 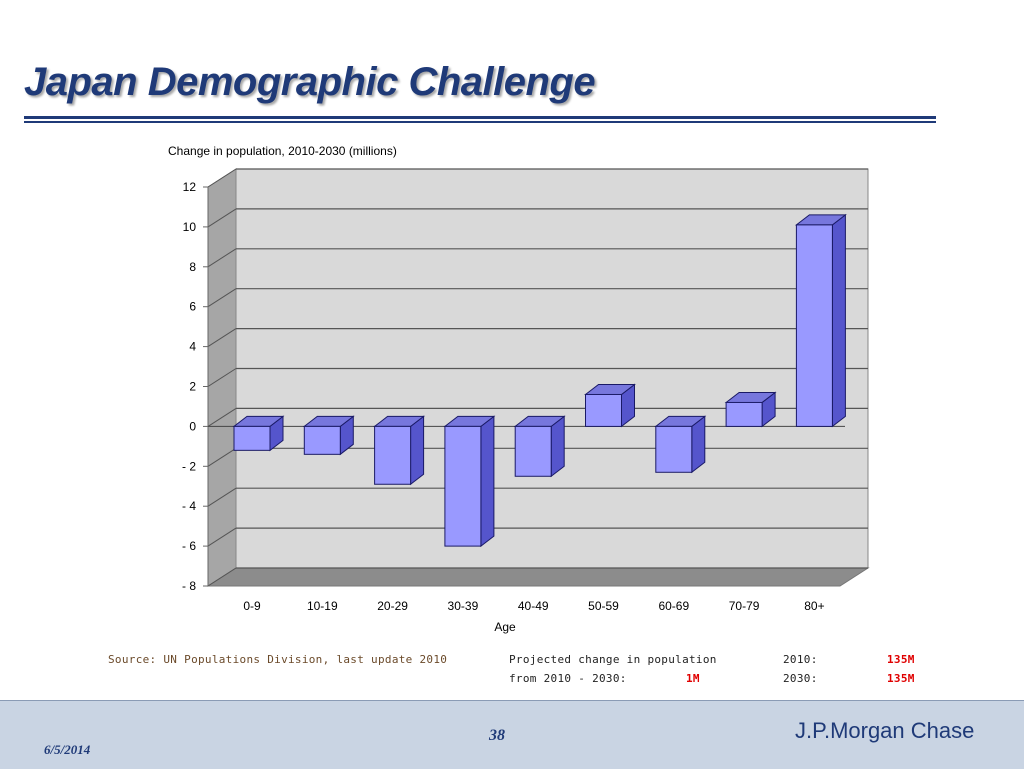 I want to click on y-tick-label: 12, so click(x=190, y=187).